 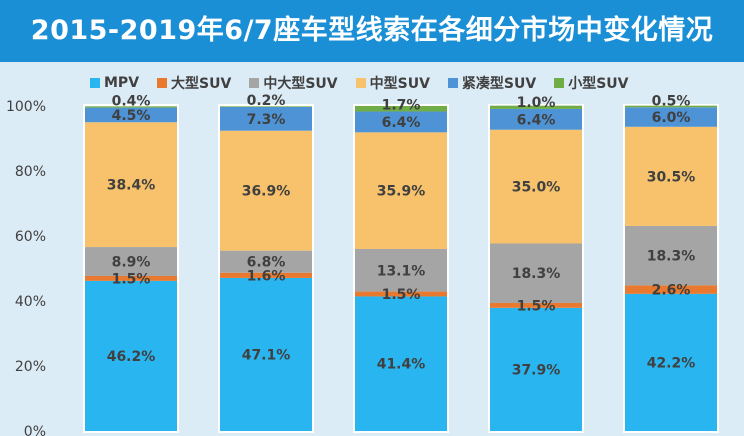 I want to click on data-label: 35.0%, so click(x=536, y=188).